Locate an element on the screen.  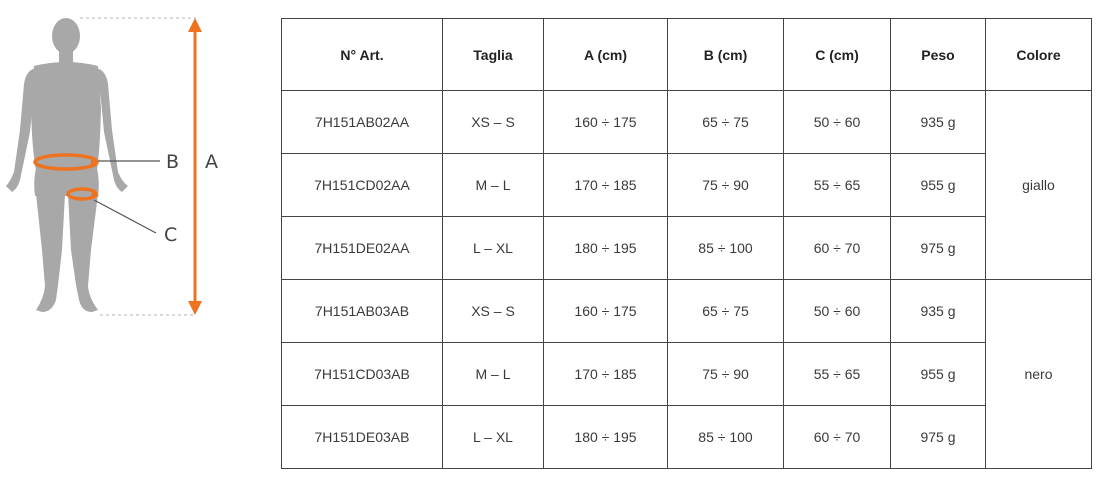
waist-ring-icon is located at coordinates (66, 162).